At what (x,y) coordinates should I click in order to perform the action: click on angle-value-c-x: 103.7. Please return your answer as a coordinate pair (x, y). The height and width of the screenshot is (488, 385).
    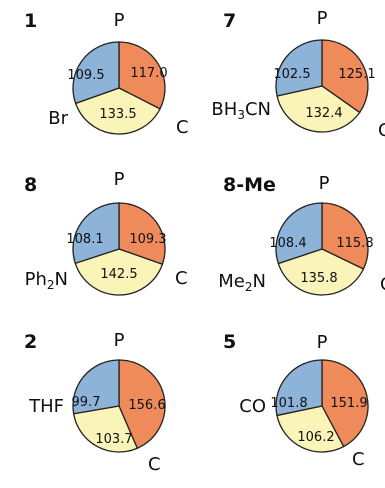
    Looking at the image, I should click on (113, 439).